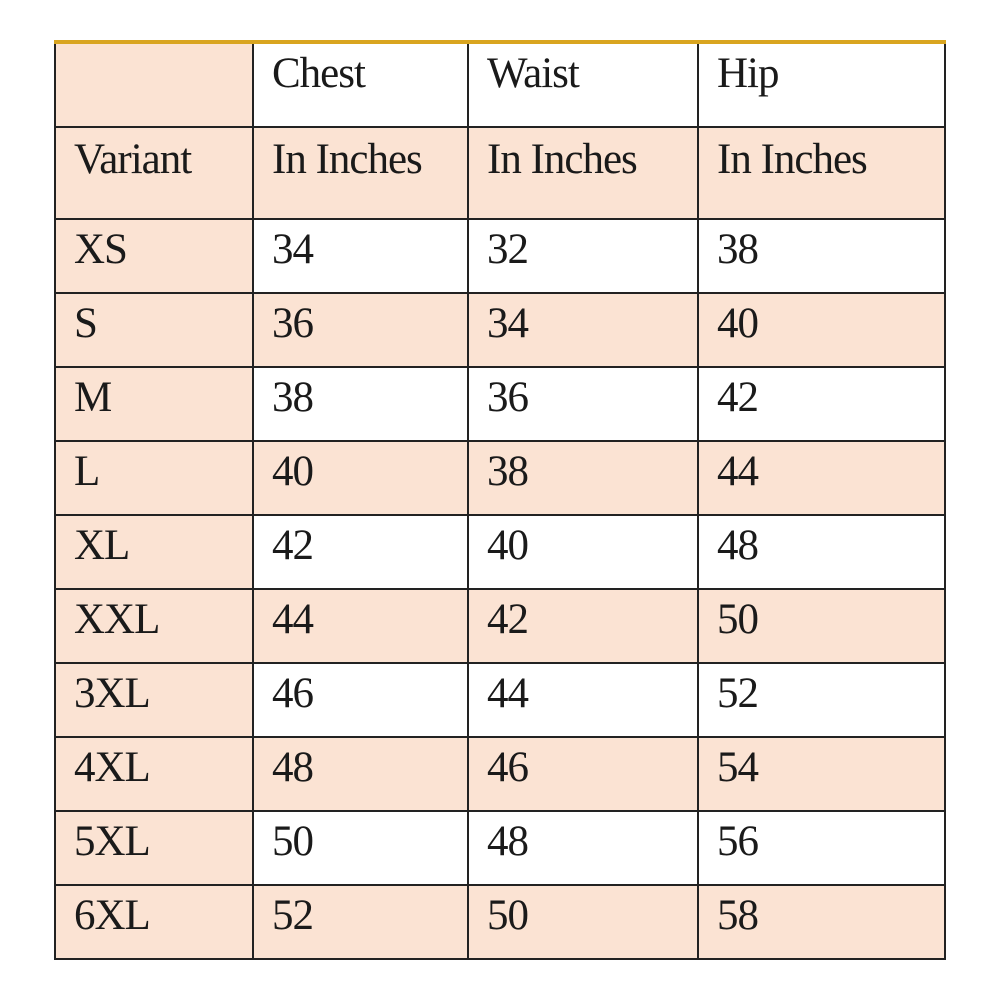 Image resolution: width=1000 pixels, height=1000 pixels. I want to click on variant-cell: 4XL, so click(154, 774).